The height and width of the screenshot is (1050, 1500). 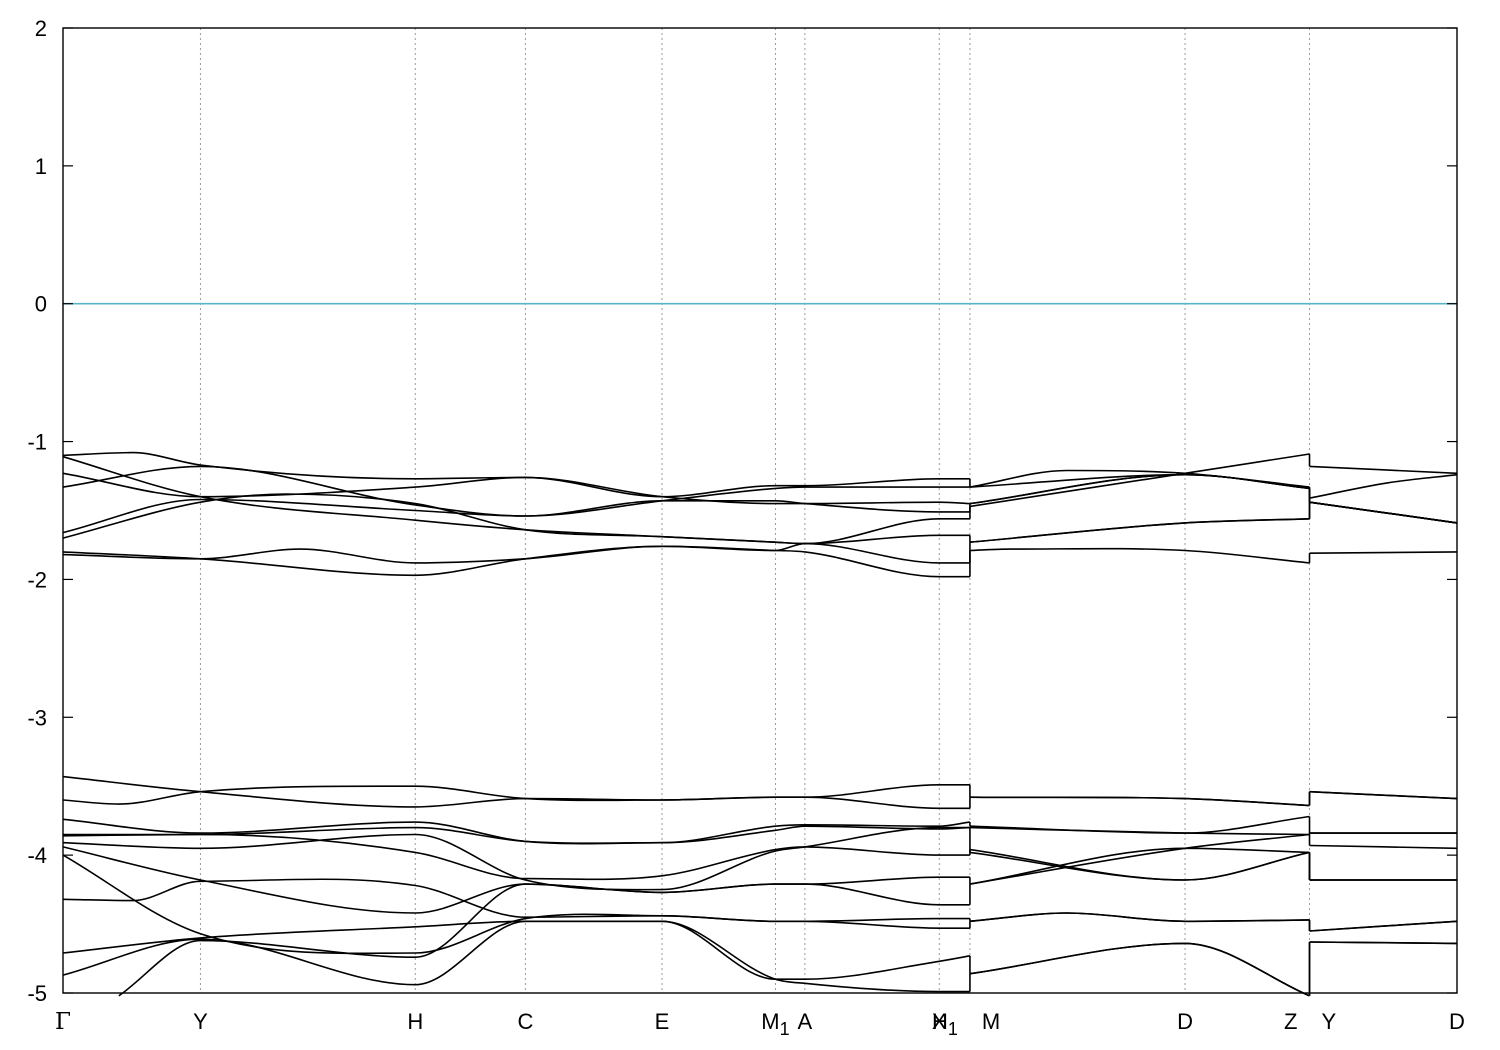 I want to click on x-tick-label: A, so click(x=805, y=1021).